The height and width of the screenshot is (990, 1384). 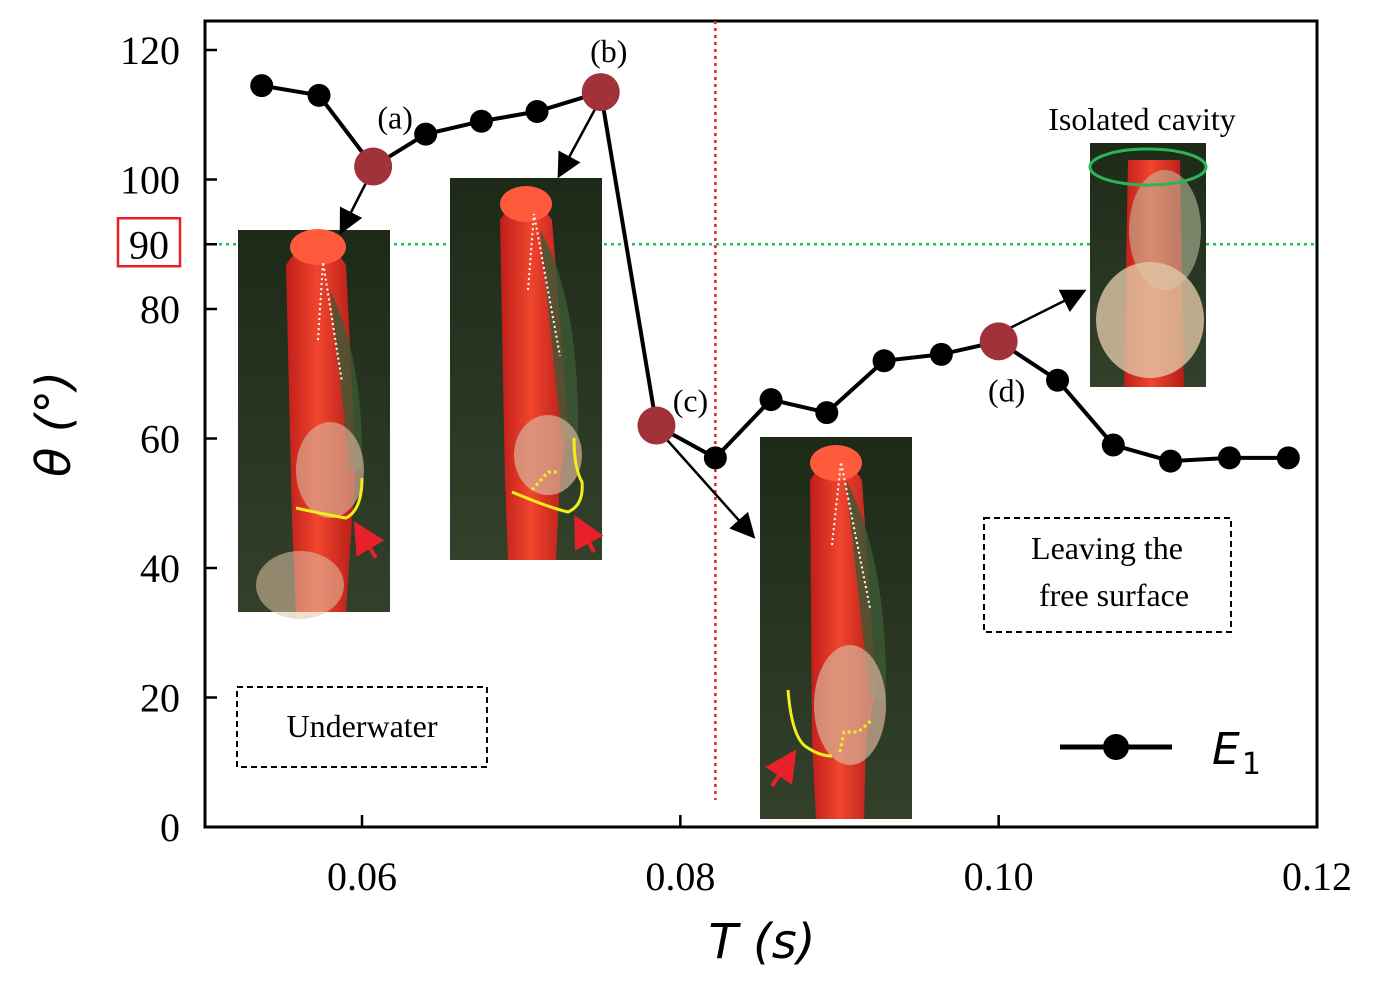 What do you see at coordinates (1141, 119) in the screenshot?
I see `annotation-isolated-cavity: Isolated cavity` at bounding box center [1141, 119].